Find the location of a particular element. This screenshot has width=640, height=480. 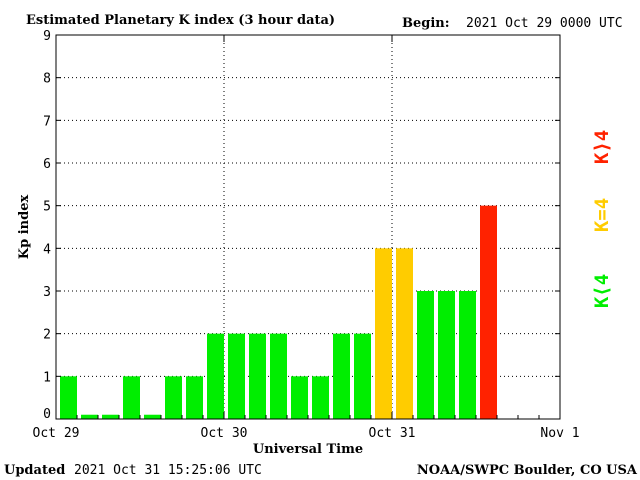

y-tick-label: 1 is located at coordinates (47, 377).